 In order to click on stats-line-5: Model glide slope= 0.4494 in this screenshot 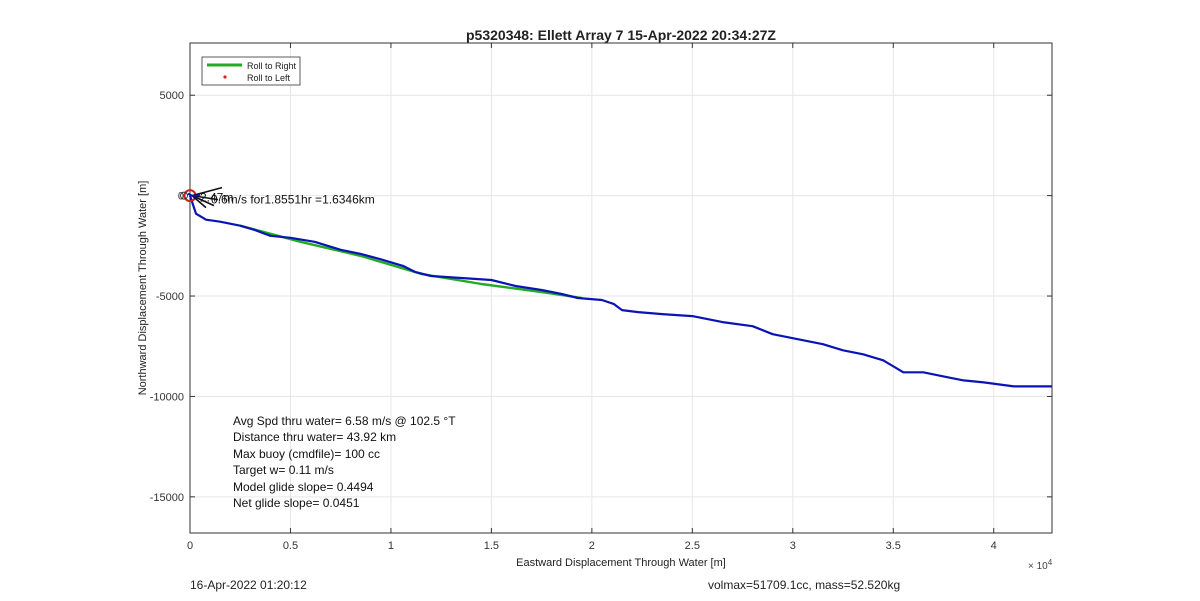, I will do `click(303, 487)`.